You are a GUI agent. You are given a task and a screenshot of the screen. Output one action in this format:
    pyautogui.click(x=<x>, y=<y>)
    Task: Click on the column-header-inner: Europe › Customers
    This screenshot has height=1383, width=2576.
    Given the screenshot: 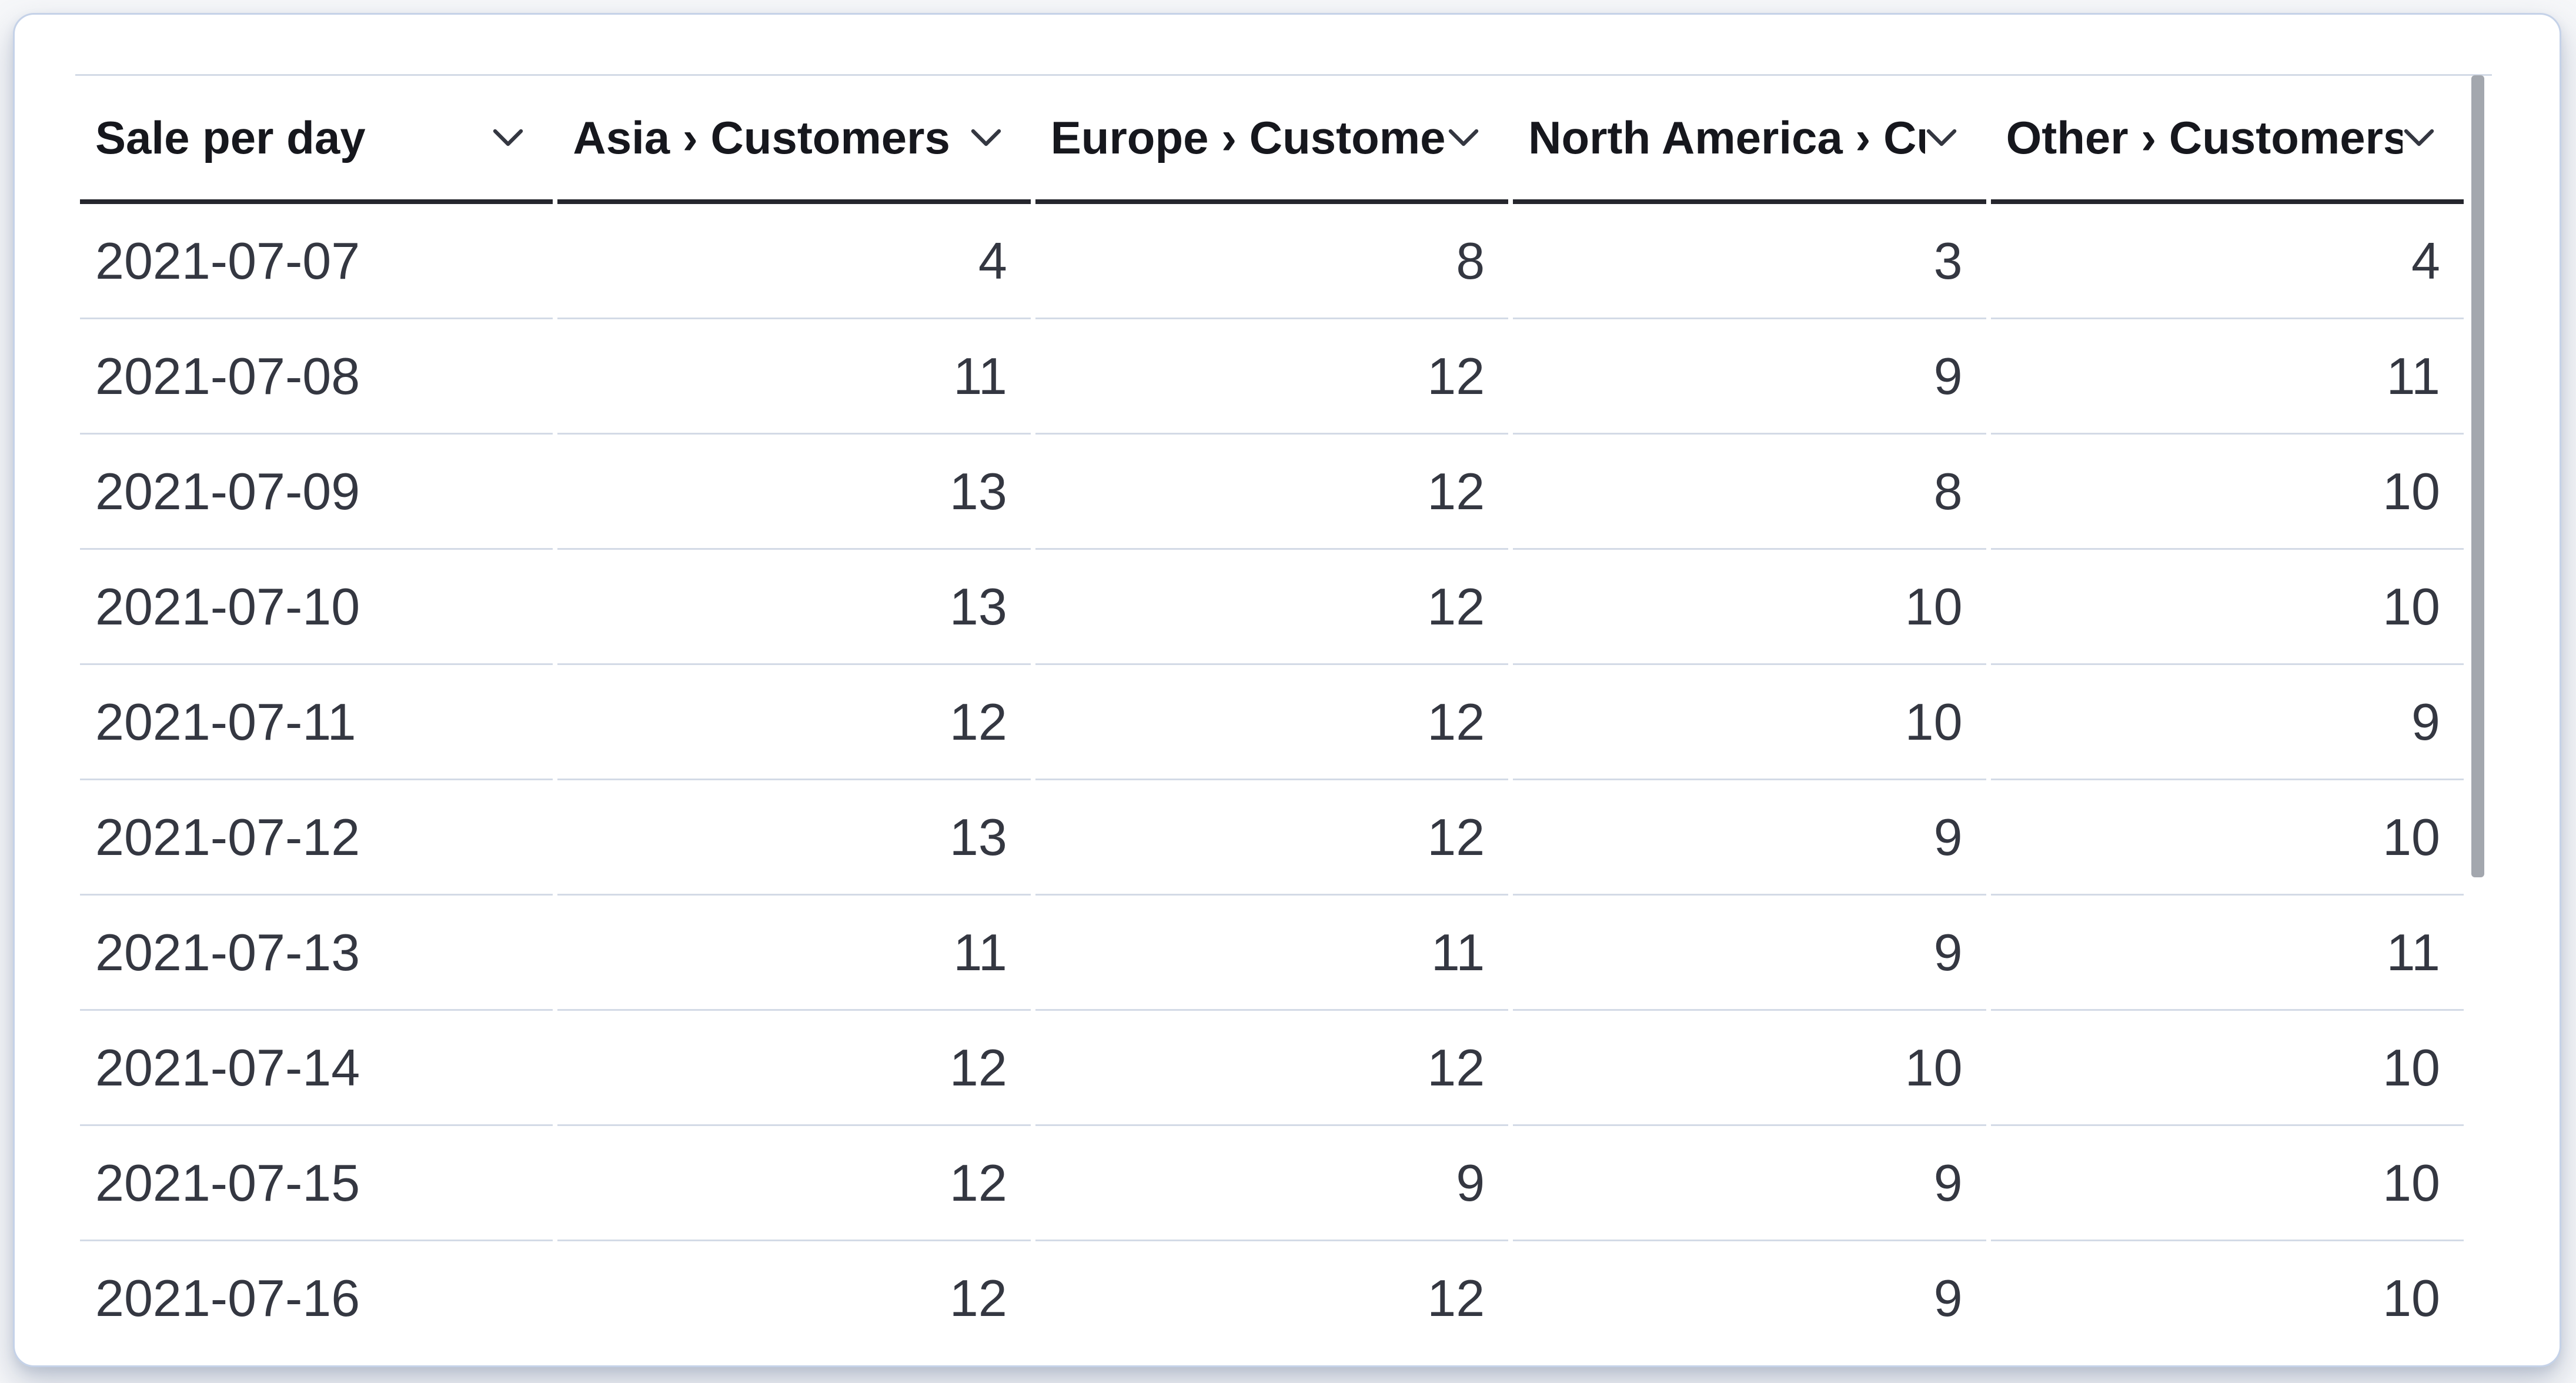 What is the action you would take?
    pyautogui.click(x=1279, y=138)
    